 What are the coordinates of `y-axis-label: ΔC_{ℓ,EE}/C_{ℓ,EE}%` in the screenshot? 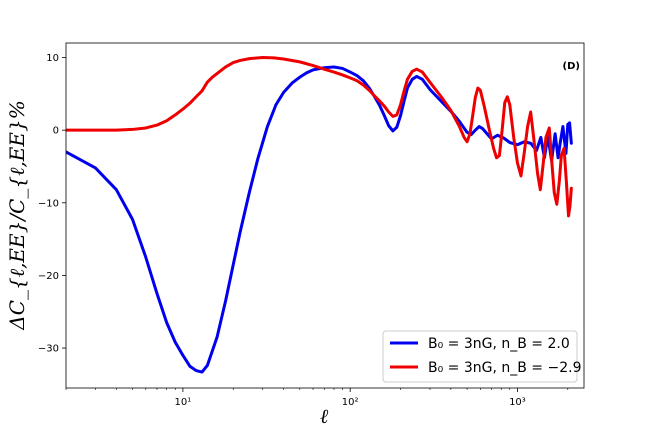 It's located at (17, 215).